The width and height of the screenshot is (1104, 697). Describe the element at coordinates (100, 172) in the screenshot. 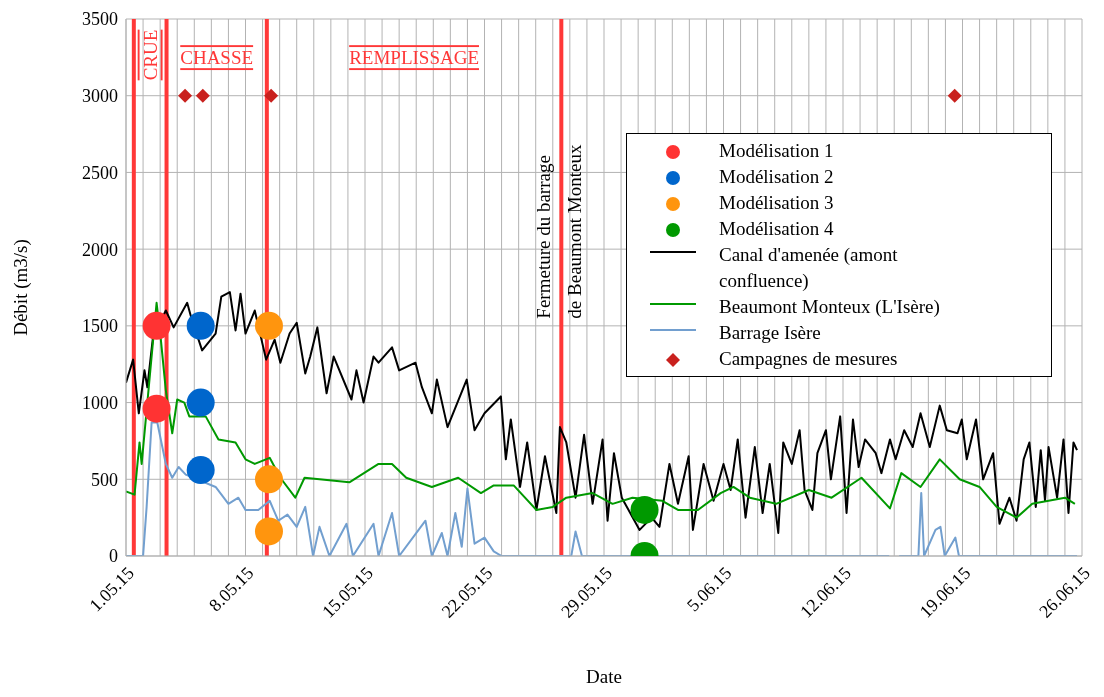

I see `y-tick-label: 2500` at that location.